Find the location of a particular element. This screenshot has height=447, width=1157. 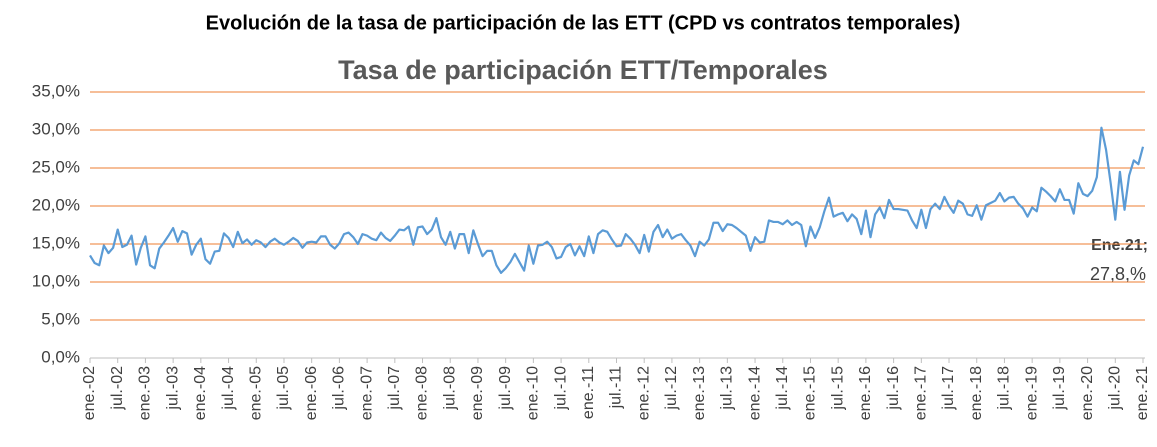

x-tick-label: jul.-14 is located at coordinates (782, 388).